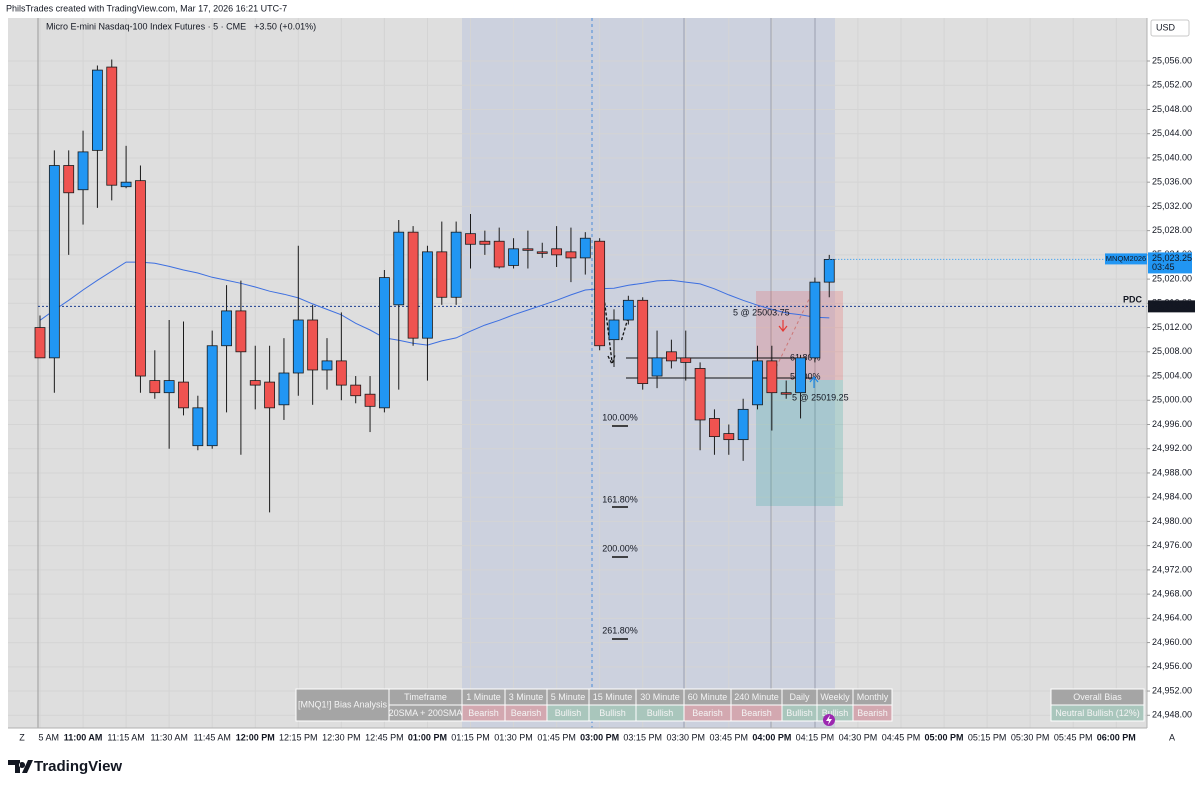  I want to click on y-tick-label: 24,952.00, so click(1172, 690).